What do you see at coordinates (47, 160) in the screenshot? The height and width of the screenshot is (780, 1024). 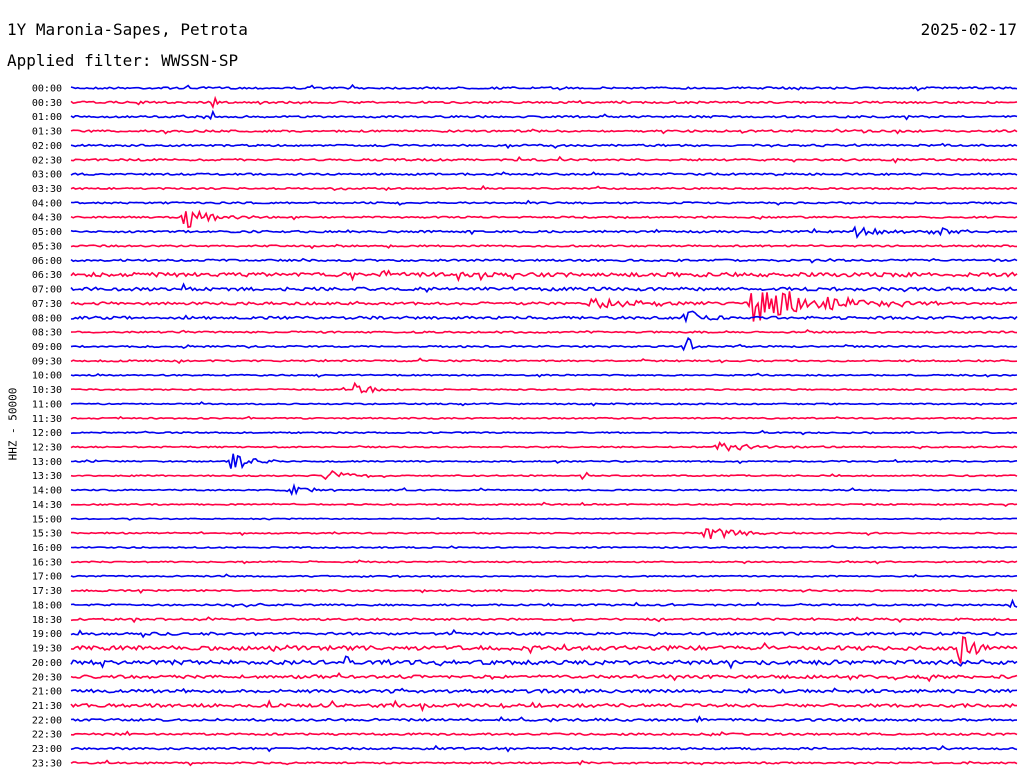 I see `row-time-label: 02:30` at bounding box center [47, 160].